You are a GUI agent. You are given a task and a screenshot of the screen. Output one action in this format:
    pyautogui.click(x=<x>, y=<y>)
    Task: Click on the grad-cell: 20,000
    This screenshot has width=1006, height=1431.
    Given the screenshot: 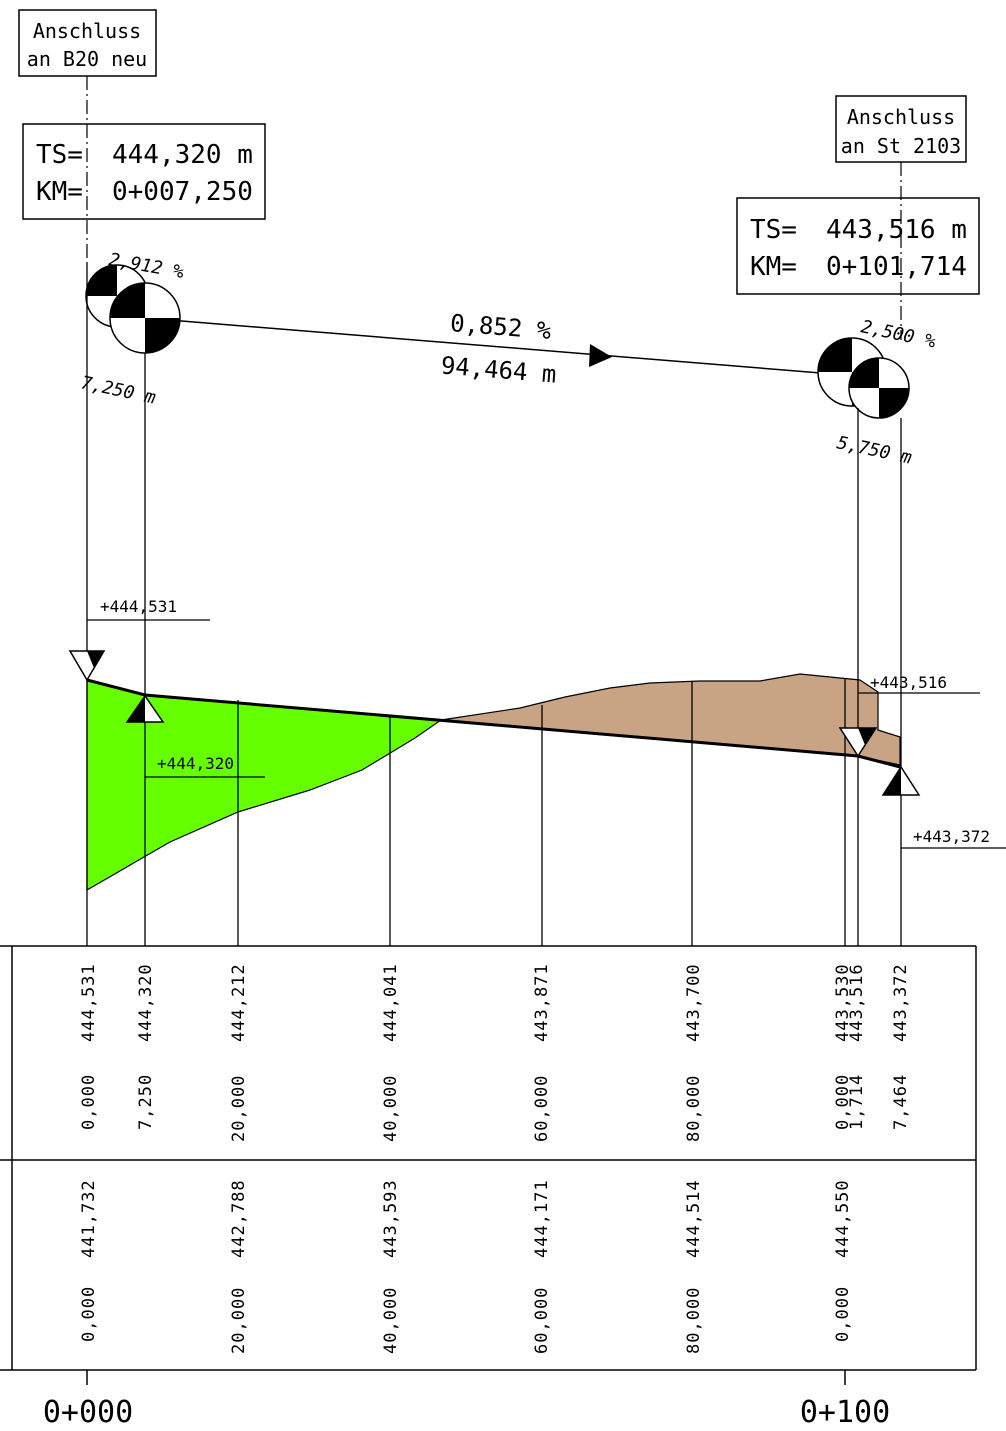 What is the action you would take?
    pyautogui.click(x=239, y=1108)
    